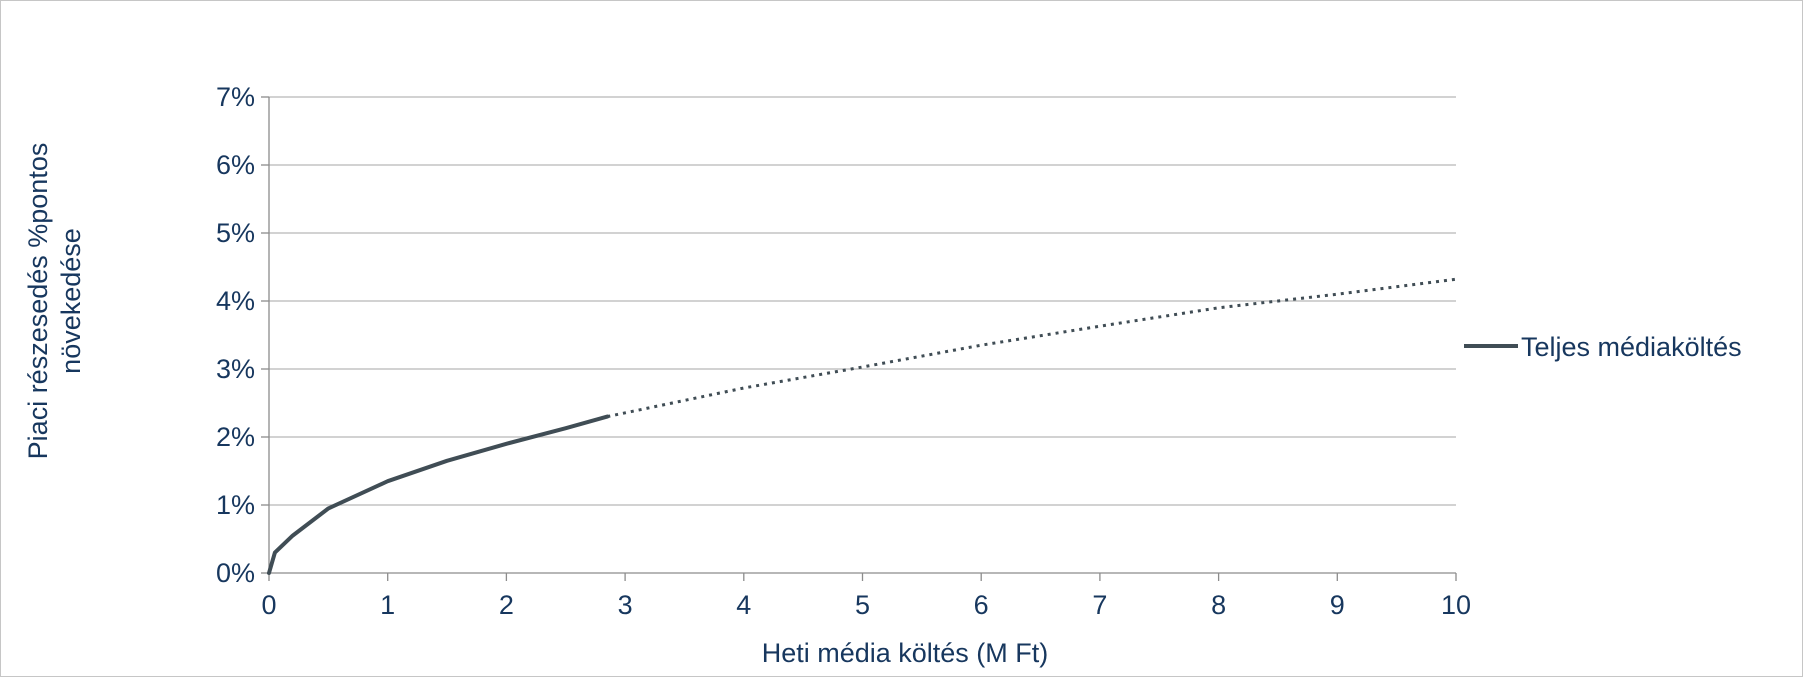  I want to click on series-line-dotted, so click(1031, 348).